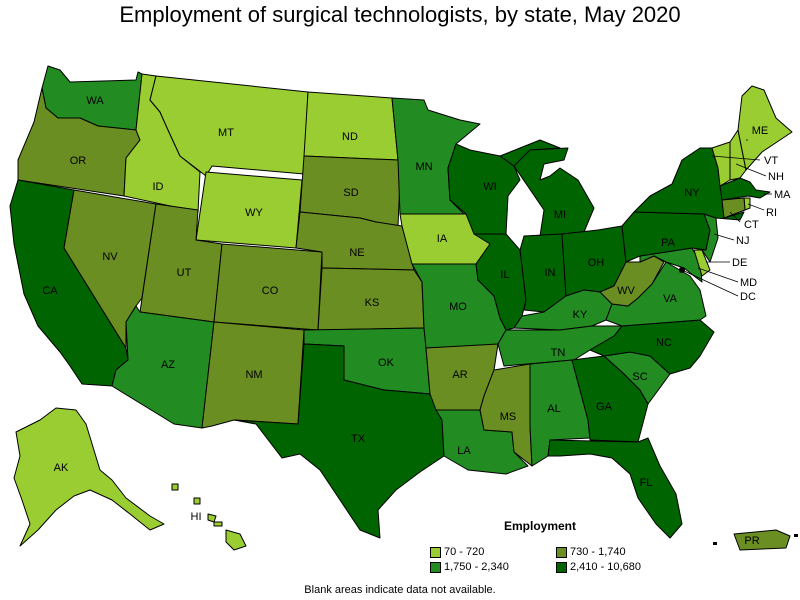 This screenshot has width=800, height=600. I want to click on leader-ct, so click(735, 217).